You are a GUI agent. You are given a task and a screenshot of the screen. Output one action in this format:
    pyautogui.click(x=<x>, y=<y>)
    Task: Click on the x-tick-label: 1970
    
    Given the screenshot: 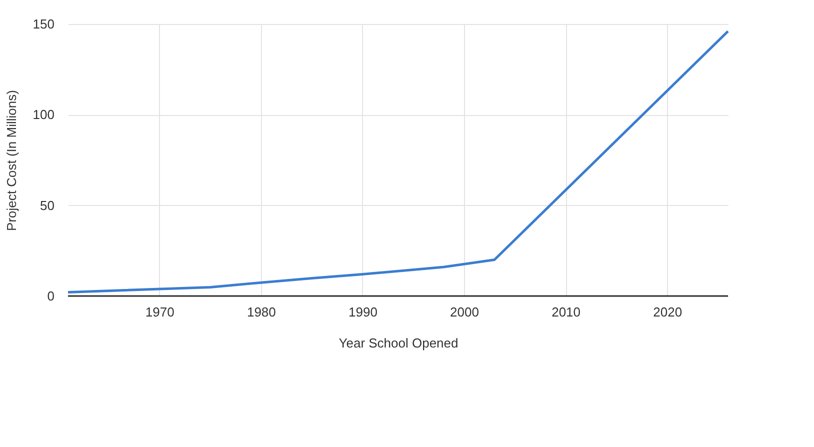 What is the action you would take?
    pyautogui.click(x=159, y=312)
    